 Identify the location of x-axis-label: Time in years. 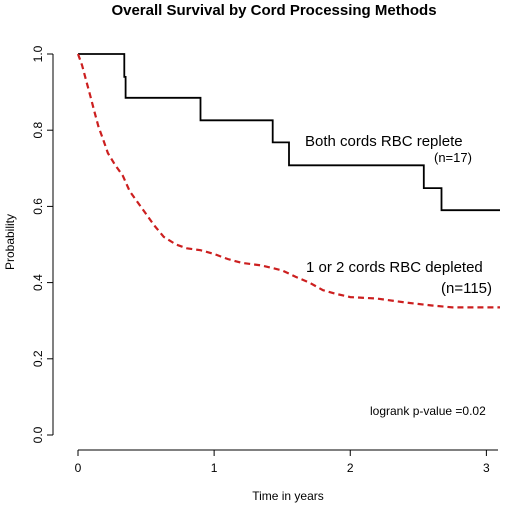
(288, 496).